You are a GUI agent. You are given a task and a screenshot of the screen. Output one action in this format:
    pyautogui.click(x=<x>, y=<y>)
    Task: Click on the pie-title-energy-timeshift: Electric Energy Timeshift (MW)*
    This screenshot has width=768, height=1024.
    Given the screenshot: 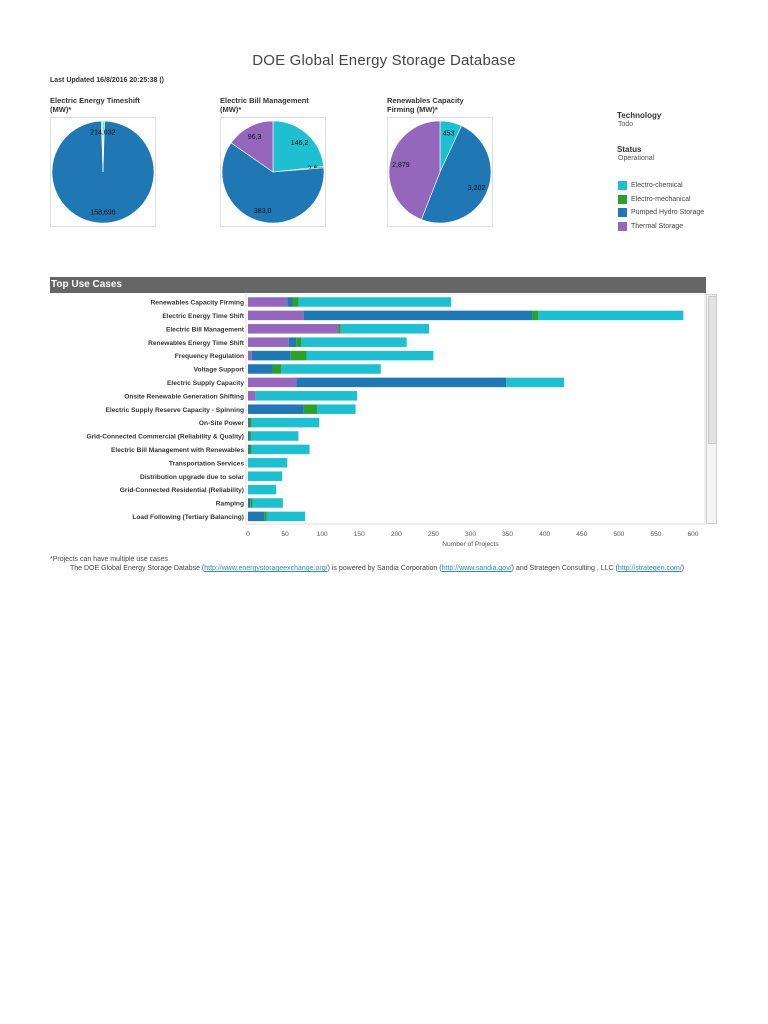 What is the action you would take?
    pyautogui.click(x=95, y=105)
    